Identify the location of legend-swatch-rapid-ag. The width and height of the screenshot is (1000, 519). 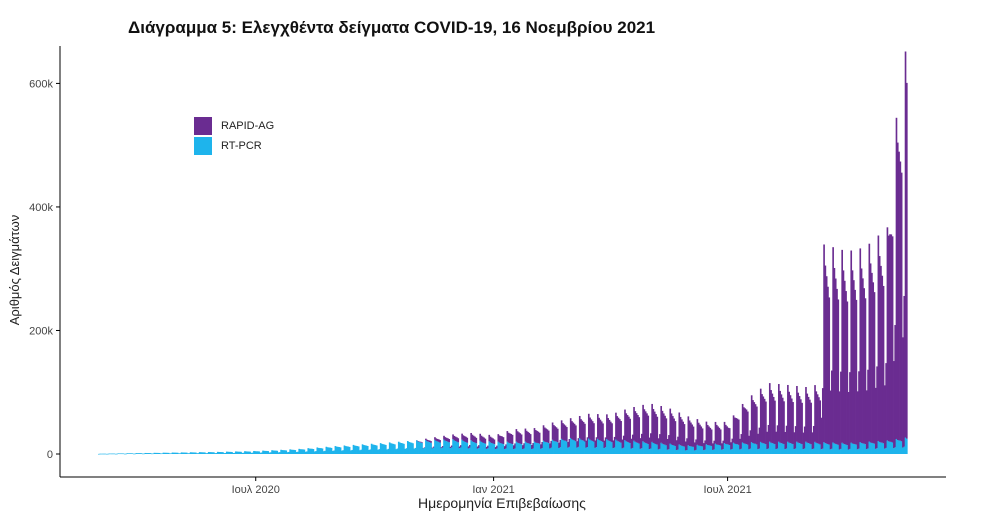
(203, 126).